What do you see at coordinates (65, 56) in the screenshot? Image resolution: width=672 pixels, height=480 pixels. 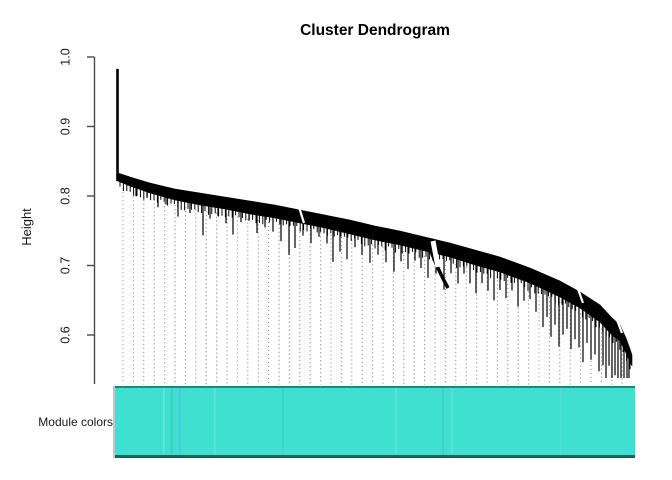 I see `y-tick-label: 1.0` at bounding box center [65, 56].